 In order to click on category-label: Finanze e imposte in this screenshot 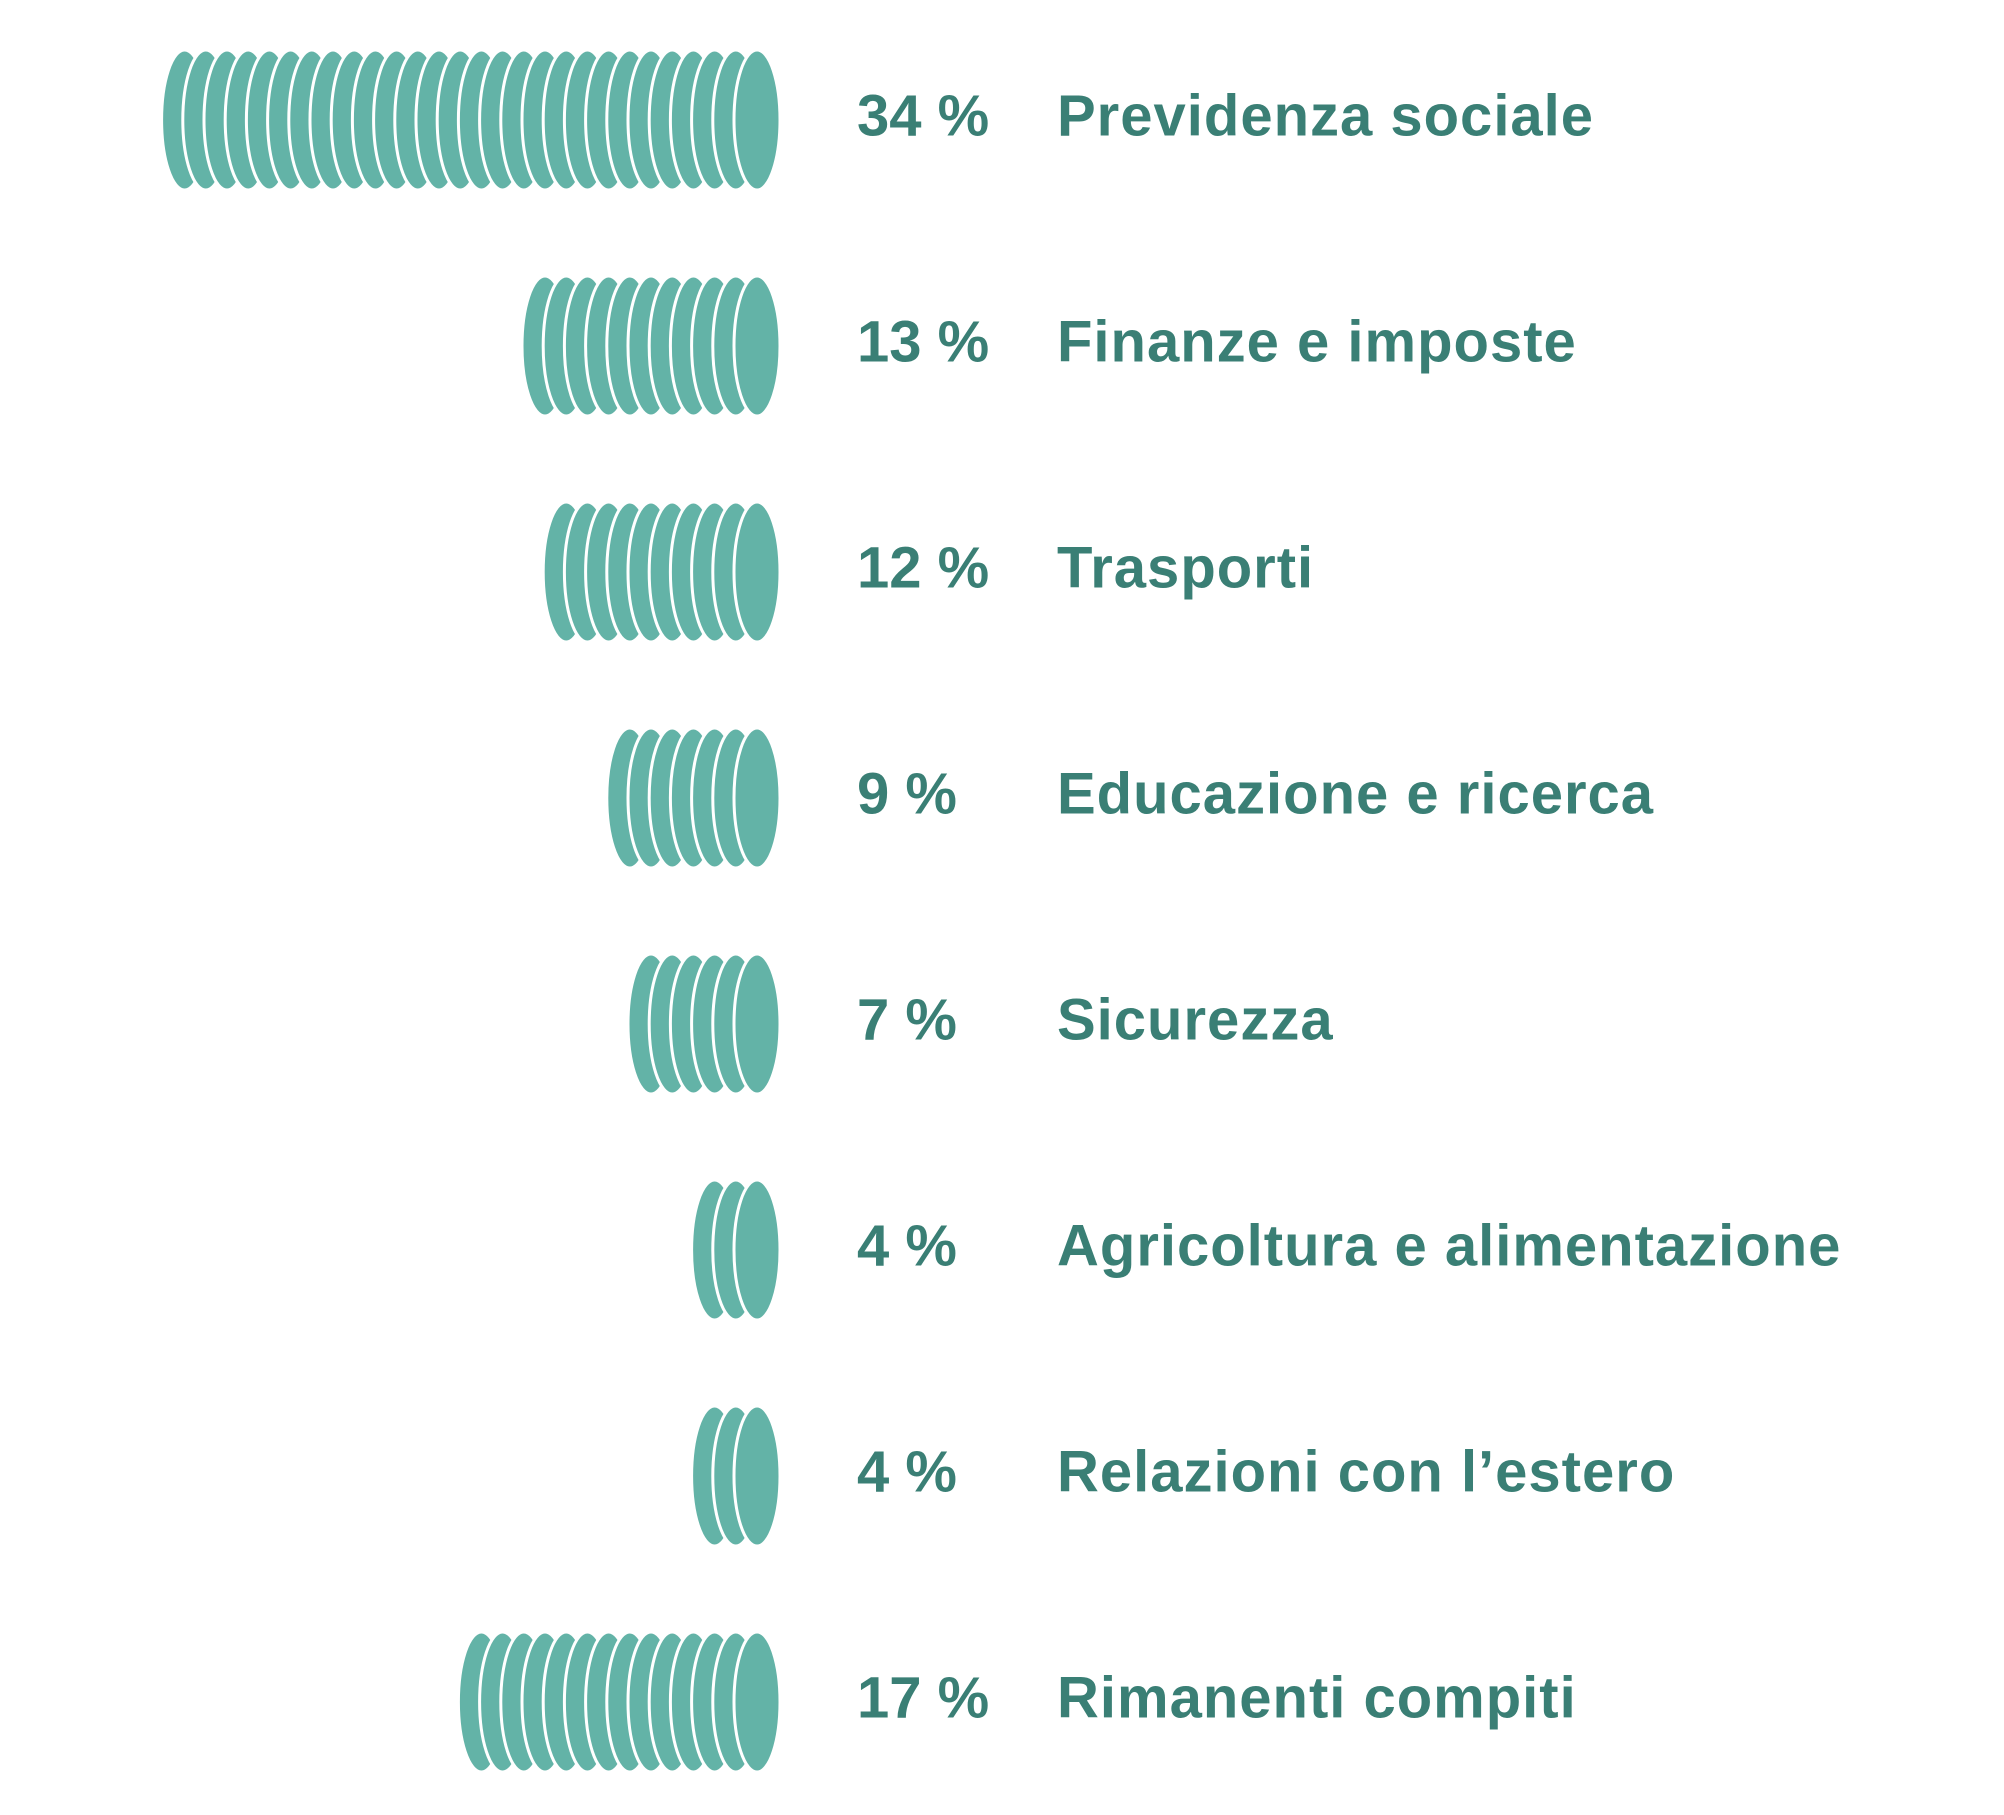, I will do `click(1317, 341)`.